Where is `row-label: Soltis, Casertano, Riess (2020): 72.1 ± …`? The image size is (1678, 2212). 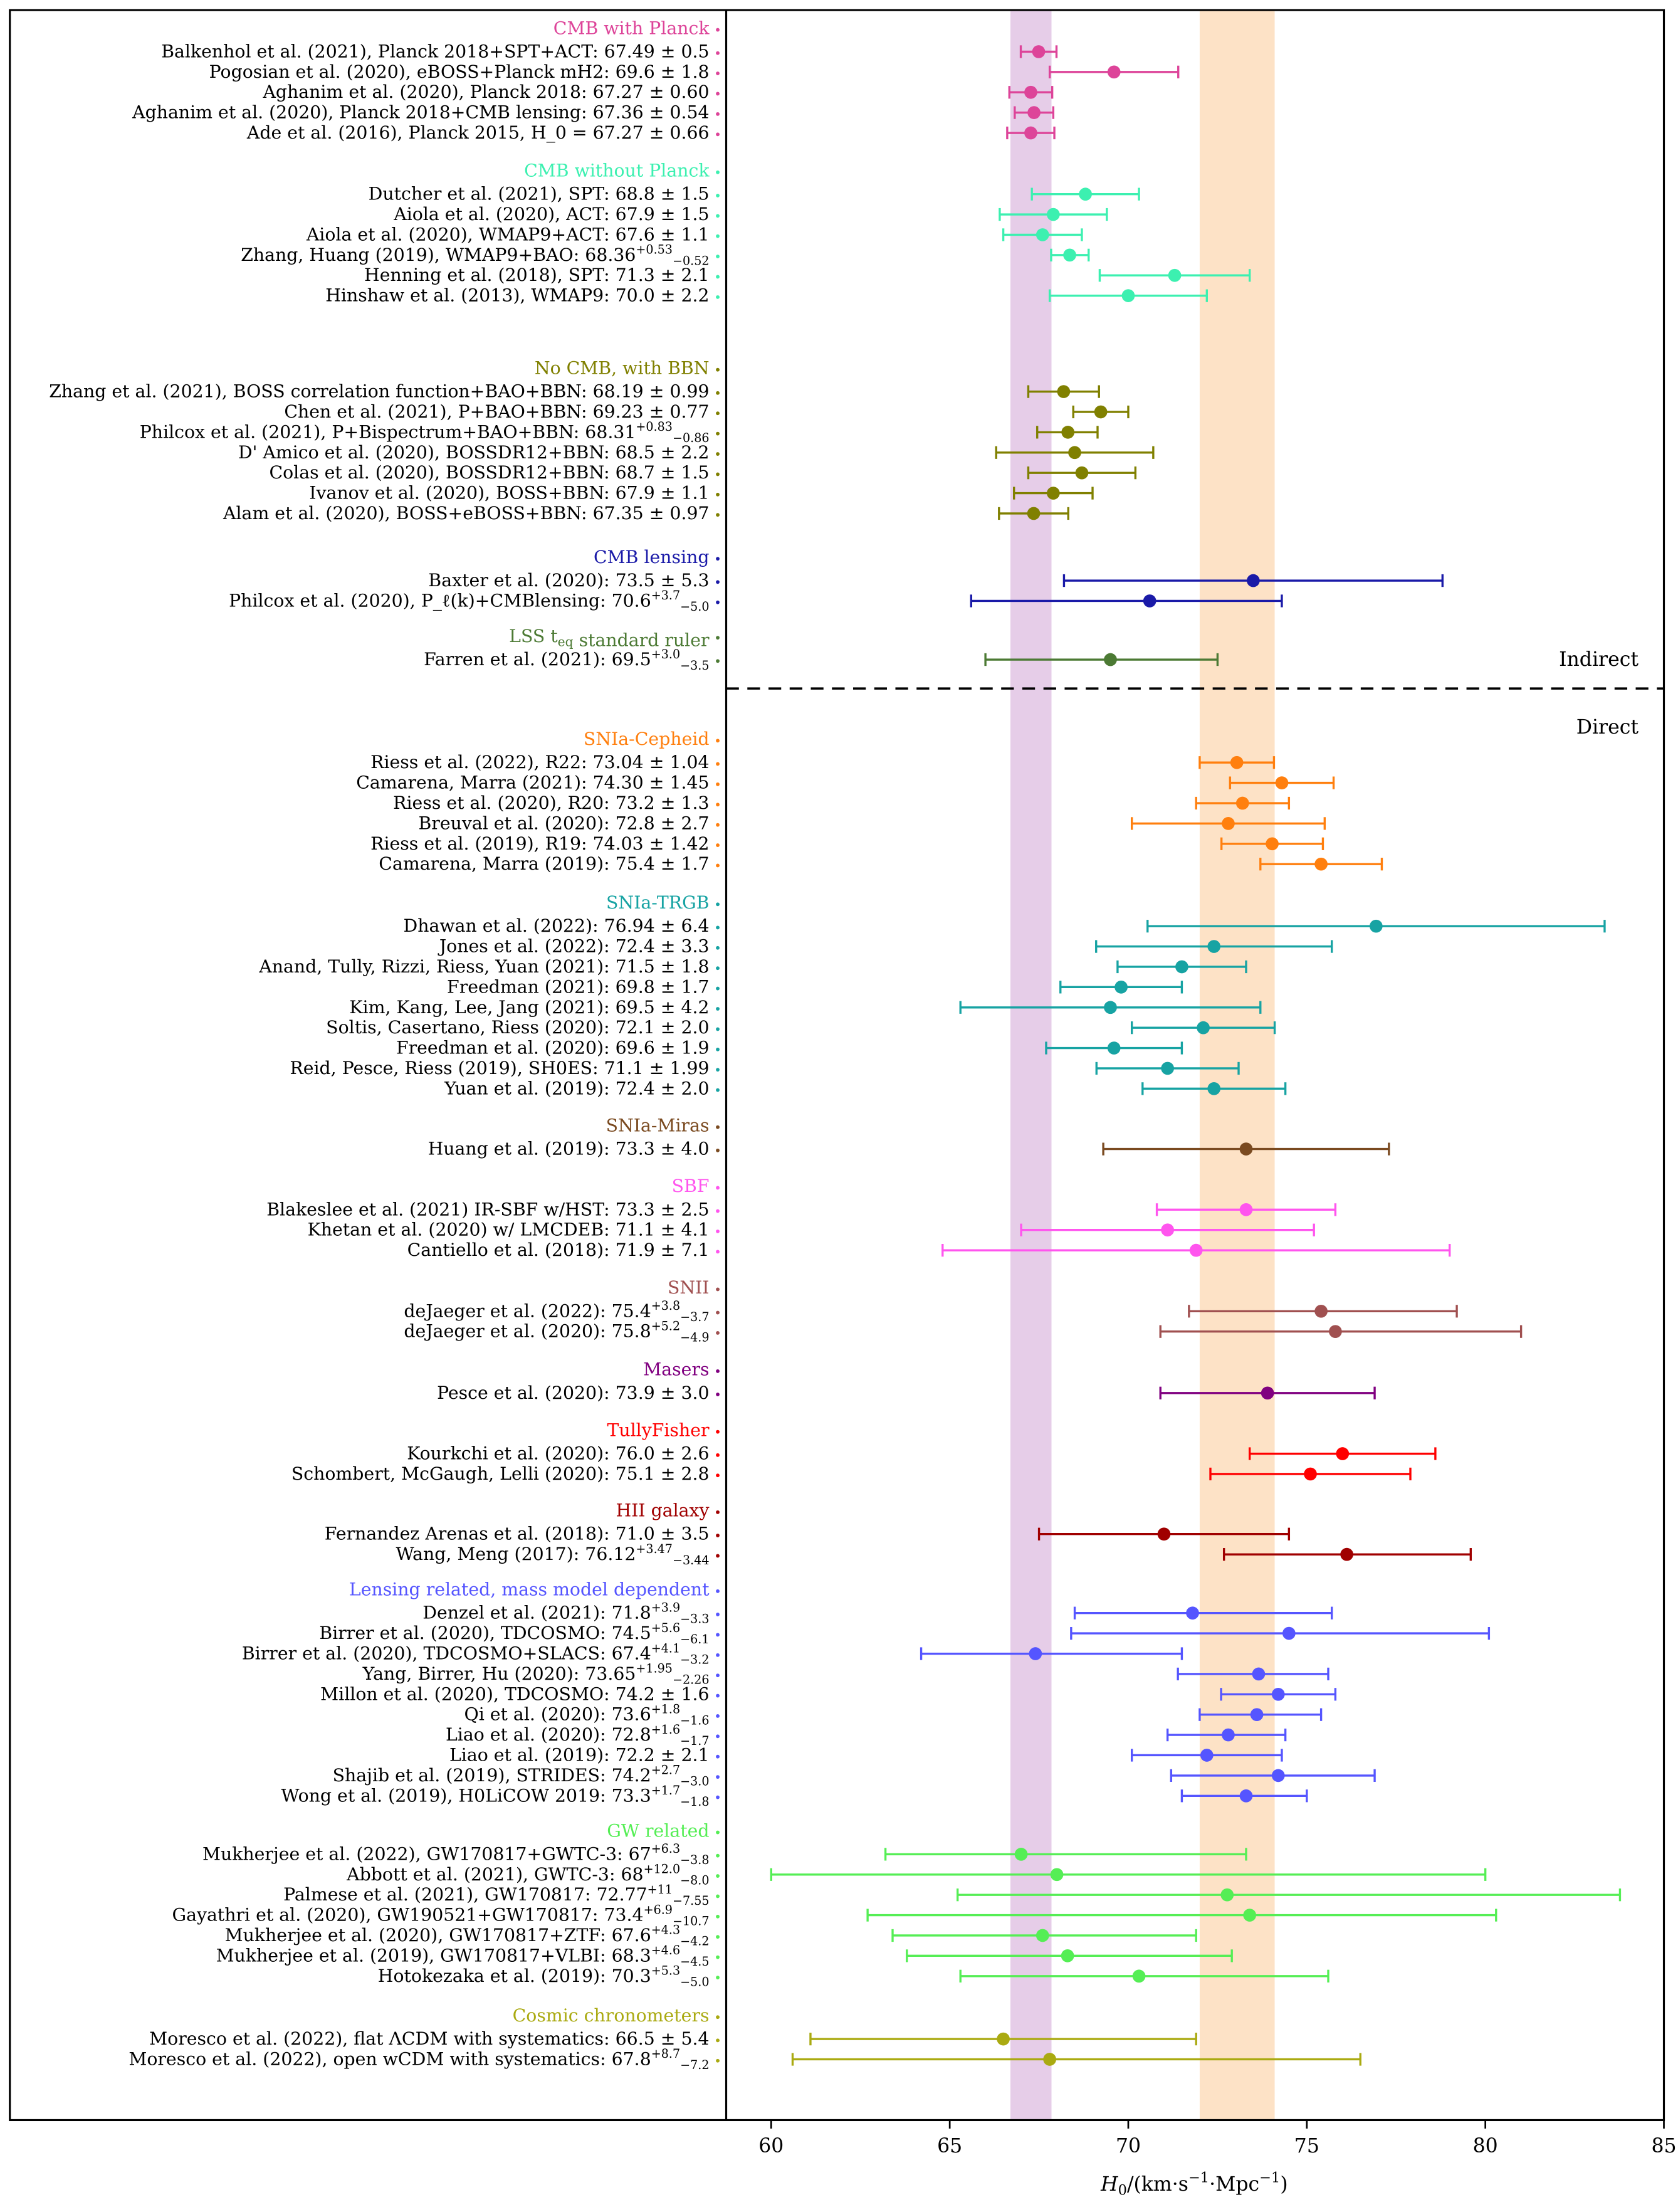
row-label: Soltis, Casertano, Riess (2020): 72.1 ± … is located at coordinates (517, 1027).